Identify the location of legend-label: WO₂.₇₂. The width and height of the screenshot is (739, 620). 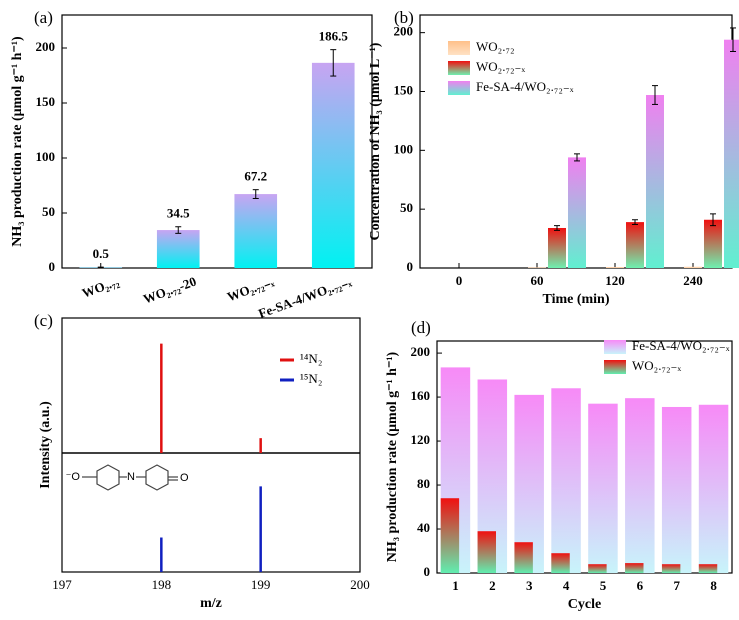
(495, 46).